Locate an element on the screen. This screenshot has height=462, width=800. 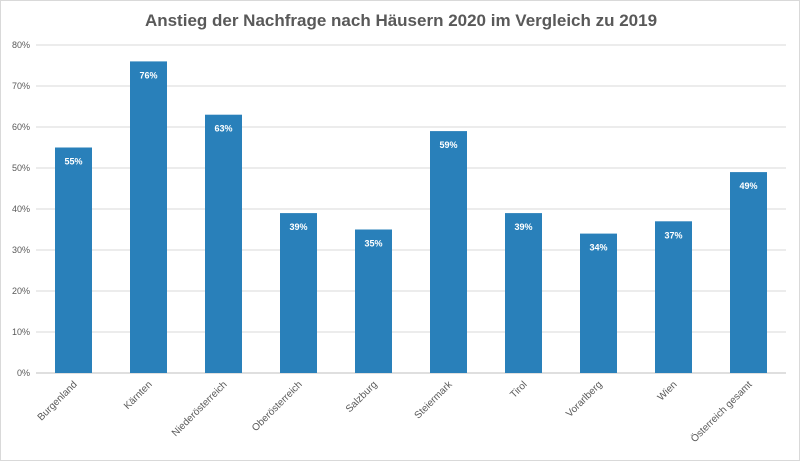
x-tick-label: Oberösterreich is located at coordinates (277, 406).